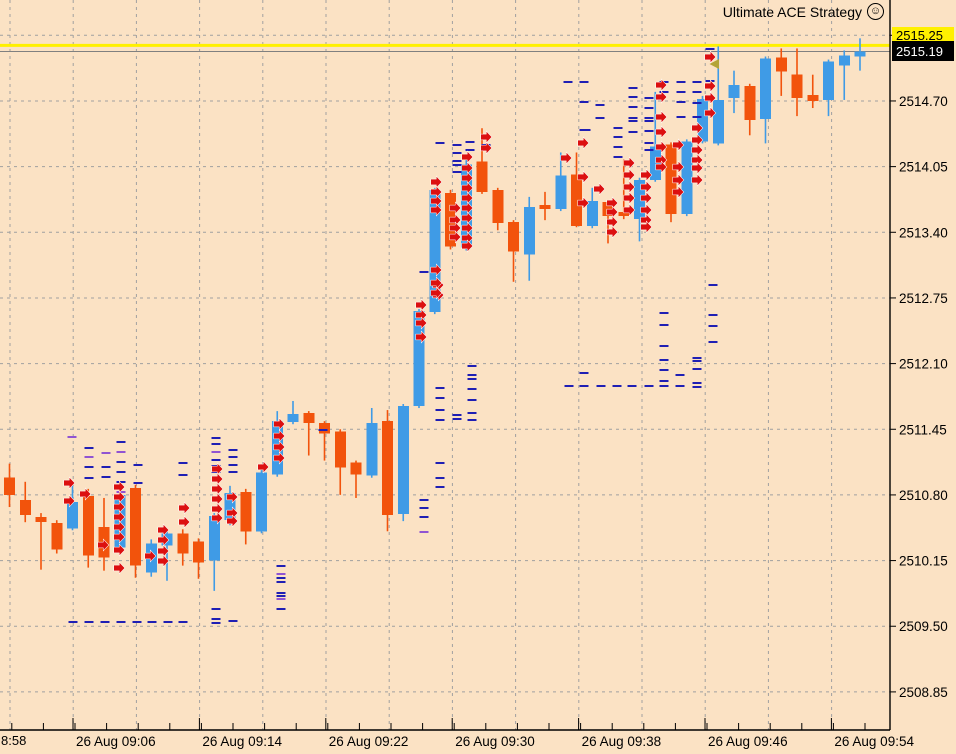 This screenshot has height=754, width=956. What do you see at coordinates (923, 232) in the screenshot?
I see `price-tick-label: 2513.40` at bounding box center [923, 232].